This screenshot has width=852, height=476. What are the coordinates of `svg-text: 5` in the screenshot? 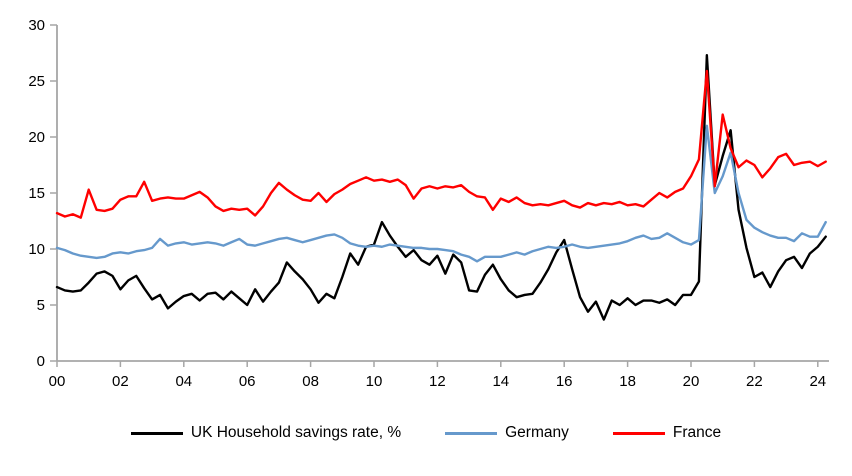 It's located at (41, 305).